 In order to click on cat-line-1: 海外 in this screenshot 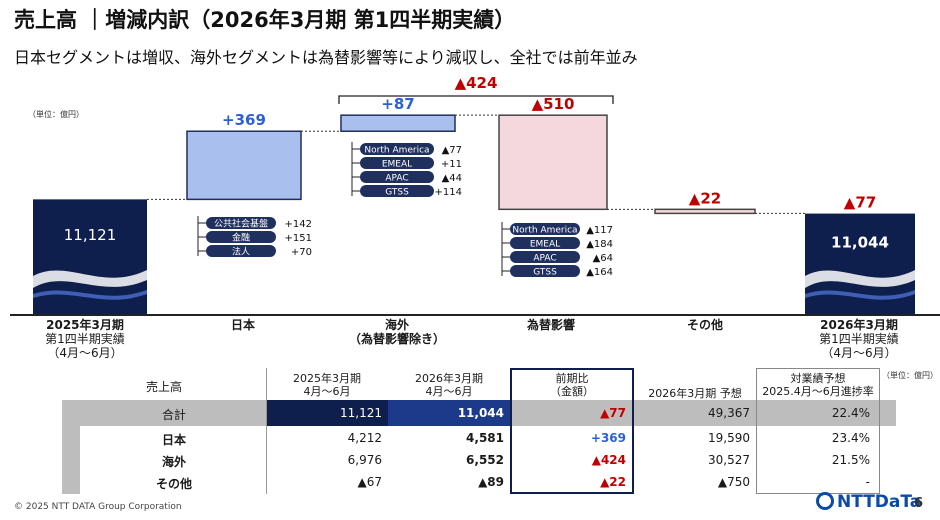, I will do `click(396, 325)`.